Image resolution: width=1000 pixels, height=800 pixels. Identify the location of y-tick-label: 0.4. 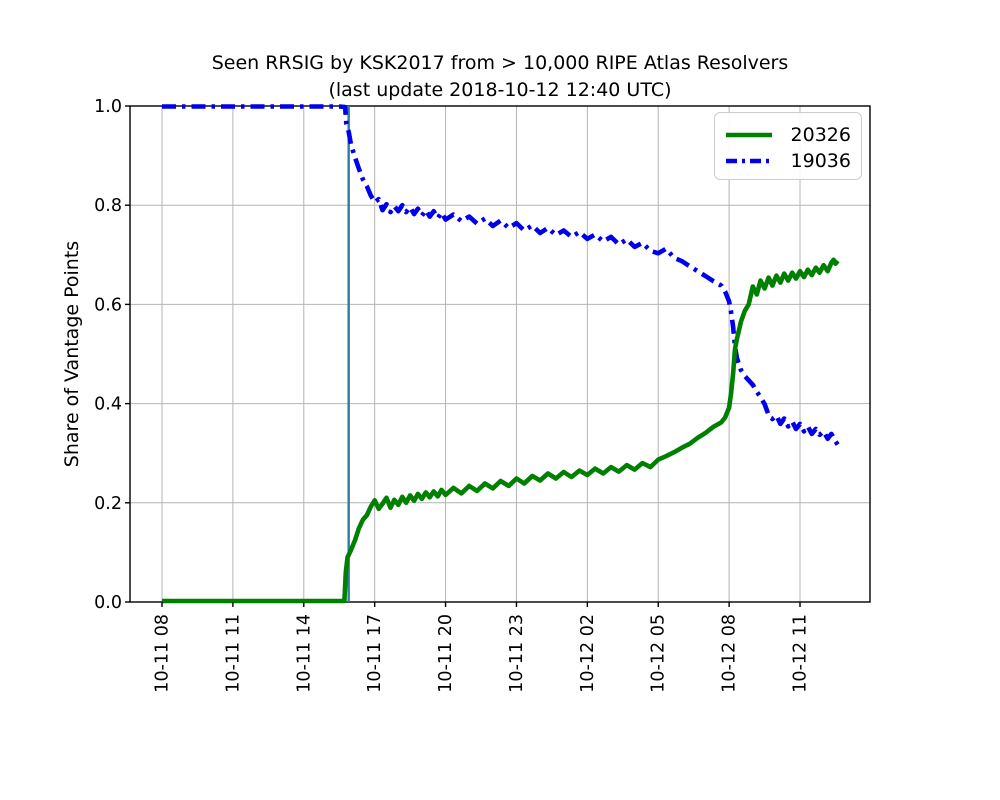
(108, 405).